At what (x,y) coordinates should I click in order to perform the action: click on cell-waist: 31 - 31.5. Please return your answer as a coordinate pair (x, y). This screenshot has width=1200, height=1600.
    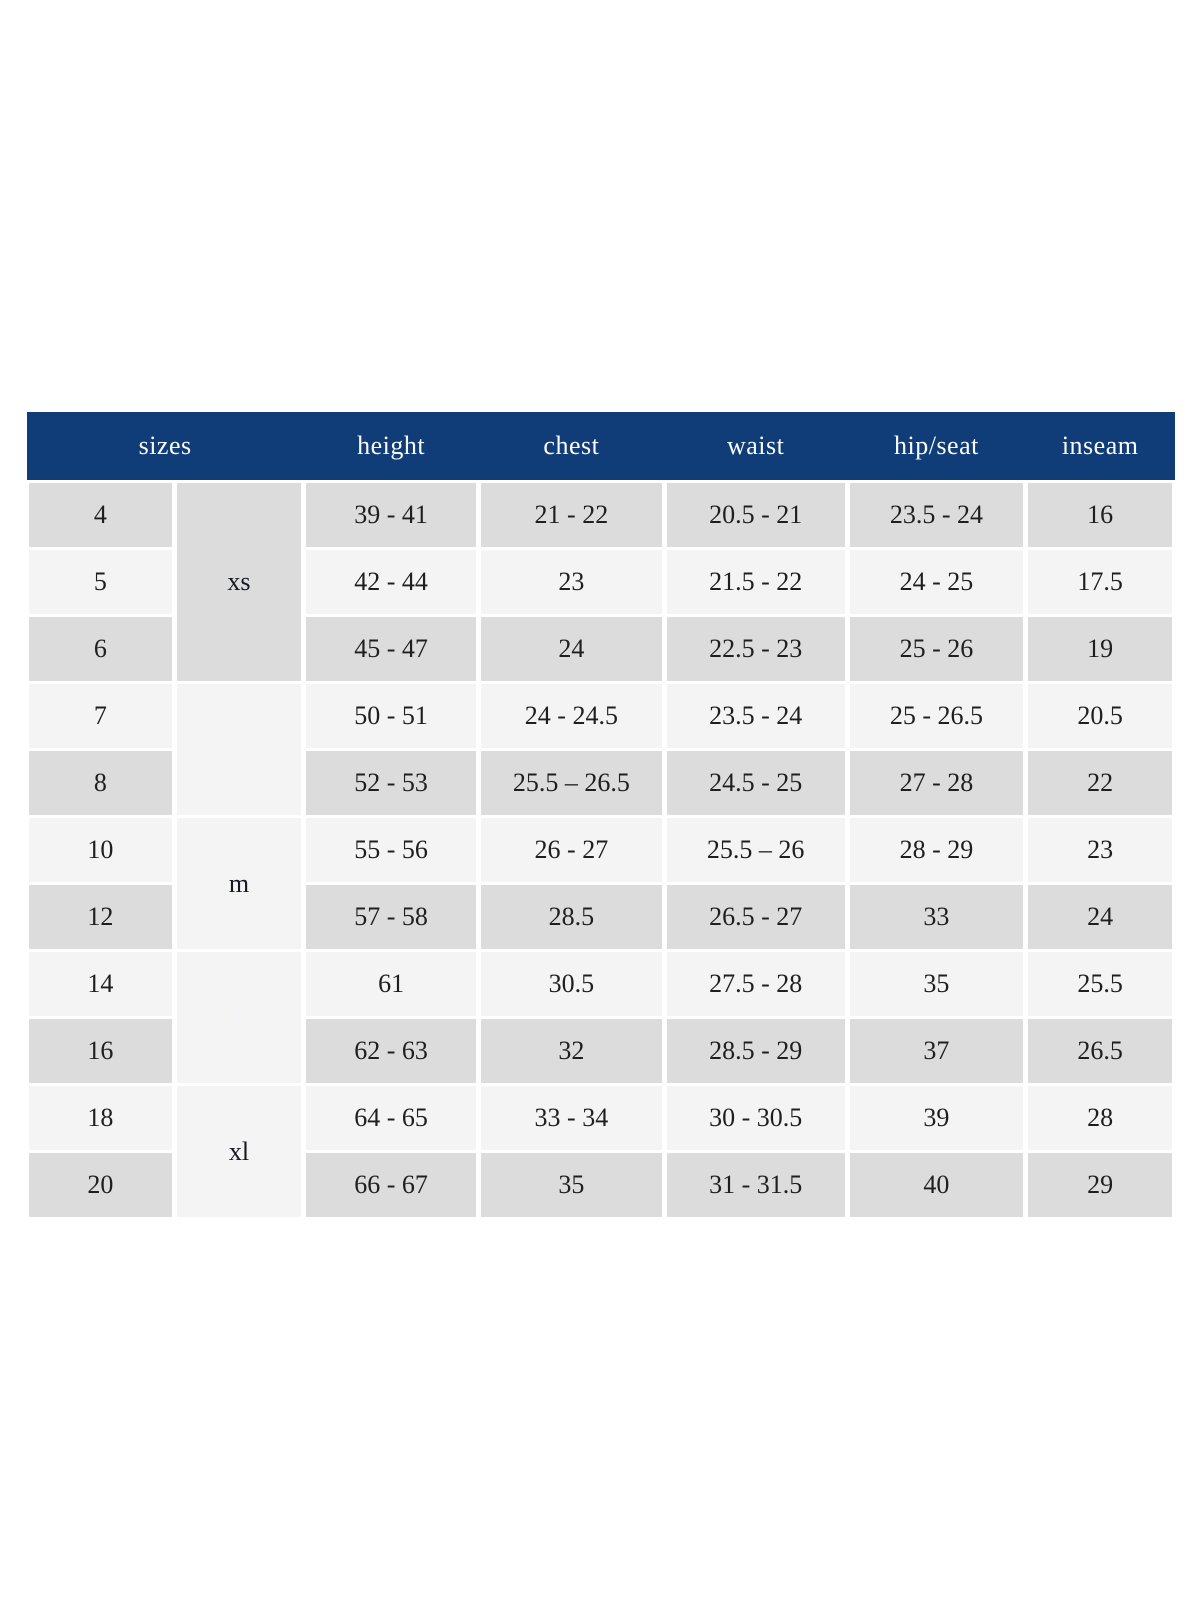
    Looking at the image, I should click on (755, 1185).